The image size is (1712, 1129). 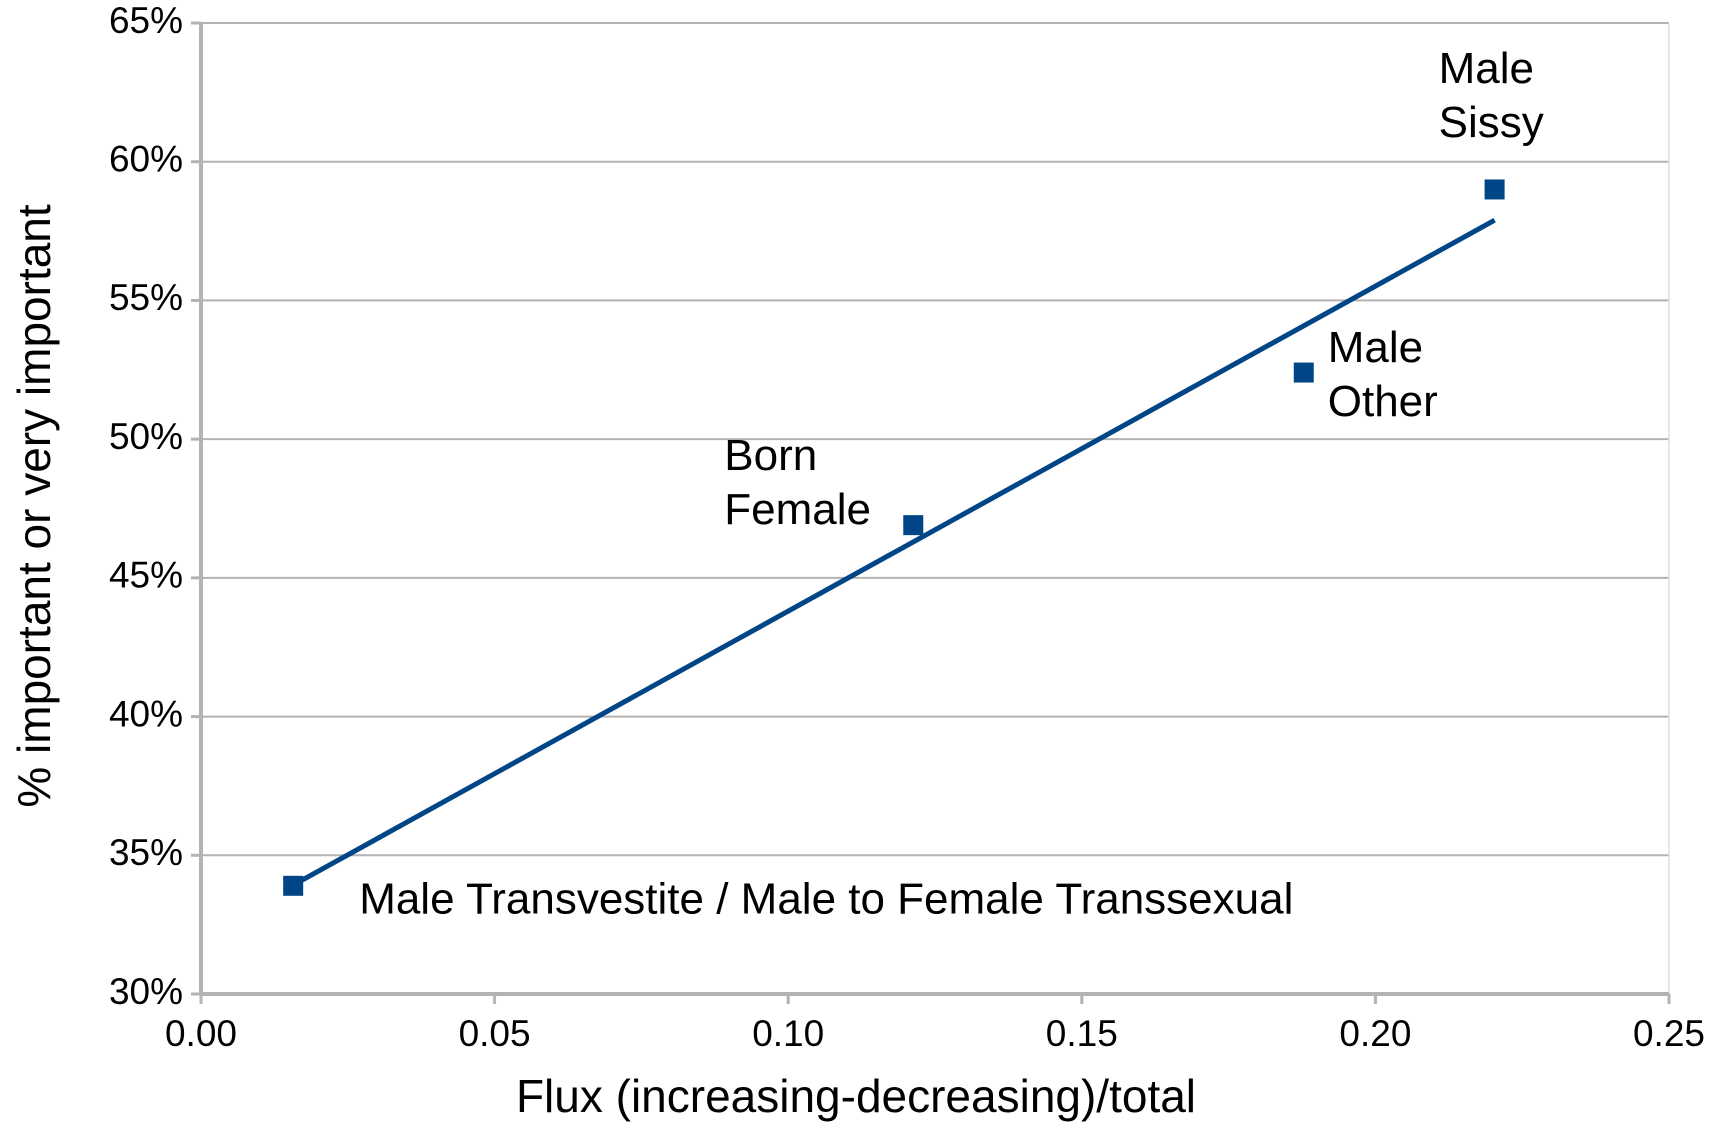 What do you see at coordinates (770, 455) in the screenshot?
I see `point-label: Born` at bounding box center [770, 455].